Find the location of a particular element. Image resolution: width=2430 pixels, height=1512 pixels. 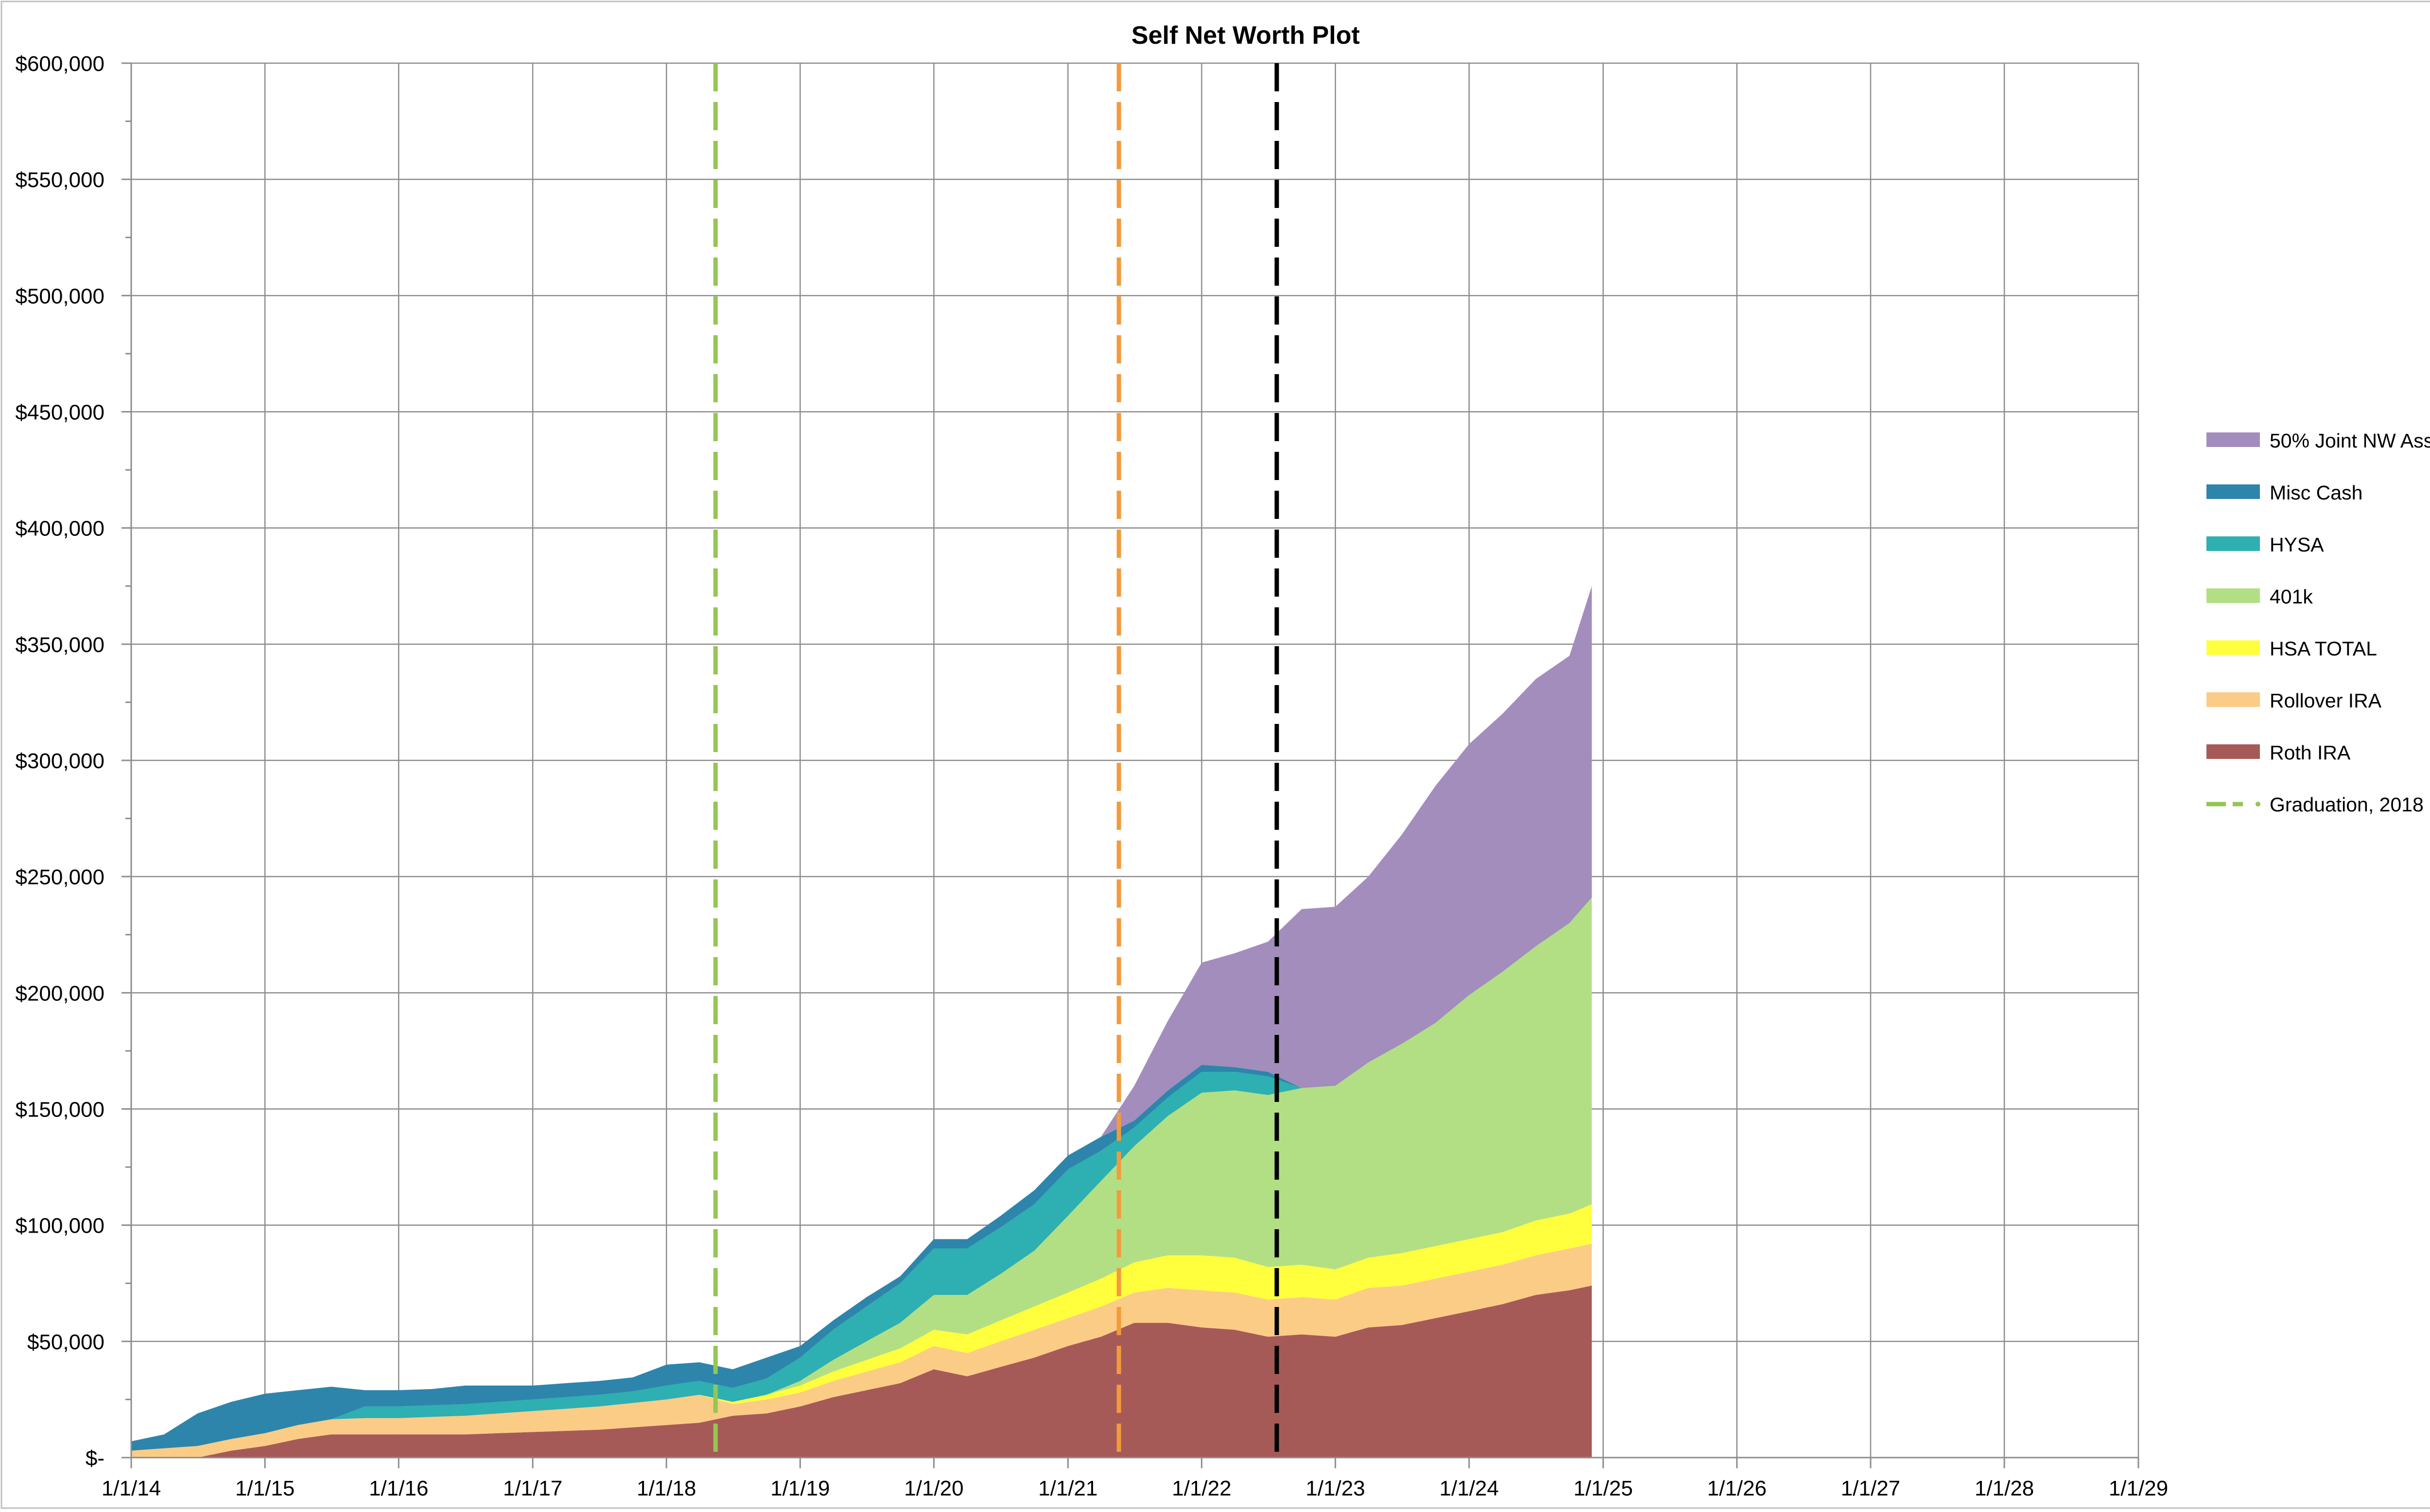

x-tick-label: 1/1/14 is located at coordinates (131, 1488).